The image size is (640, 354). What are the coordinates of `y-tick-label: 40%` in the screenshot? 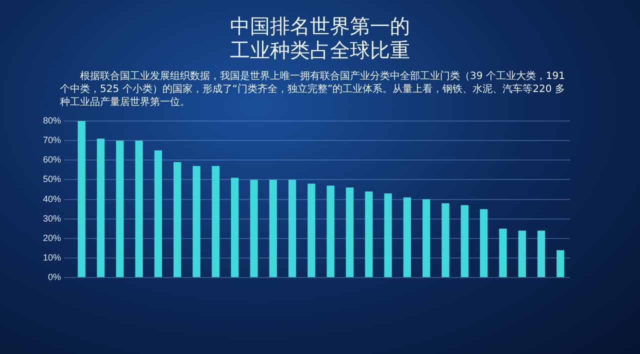 It's located at (52, 199).